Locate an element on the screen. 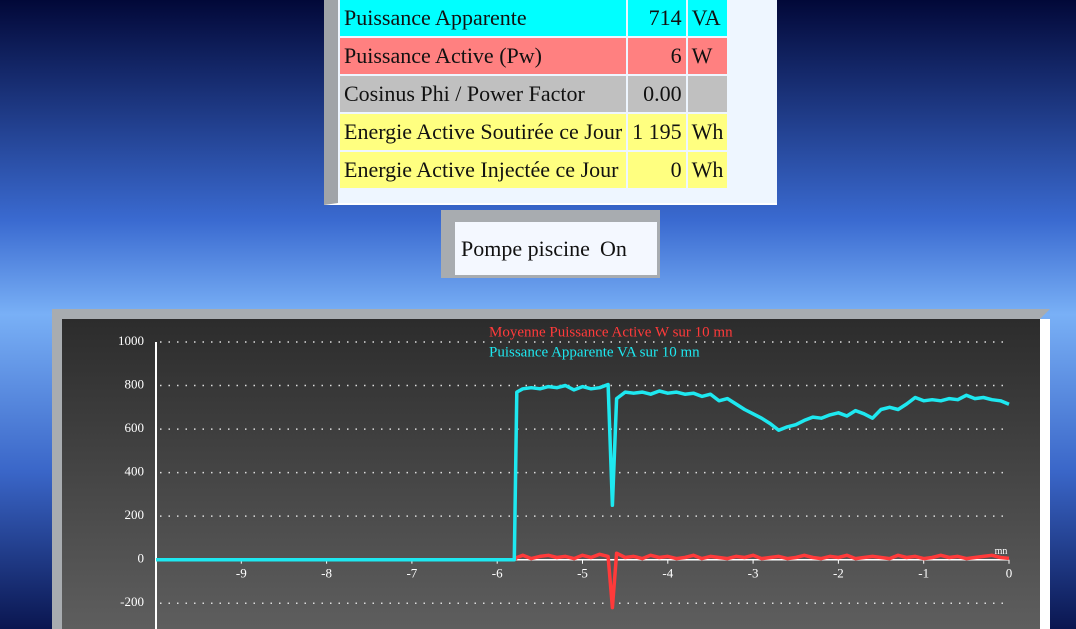 This screenshot has width=1076, height=629. table-row: Puissance Apparente 714 VA is located at coordinates (534, 18).